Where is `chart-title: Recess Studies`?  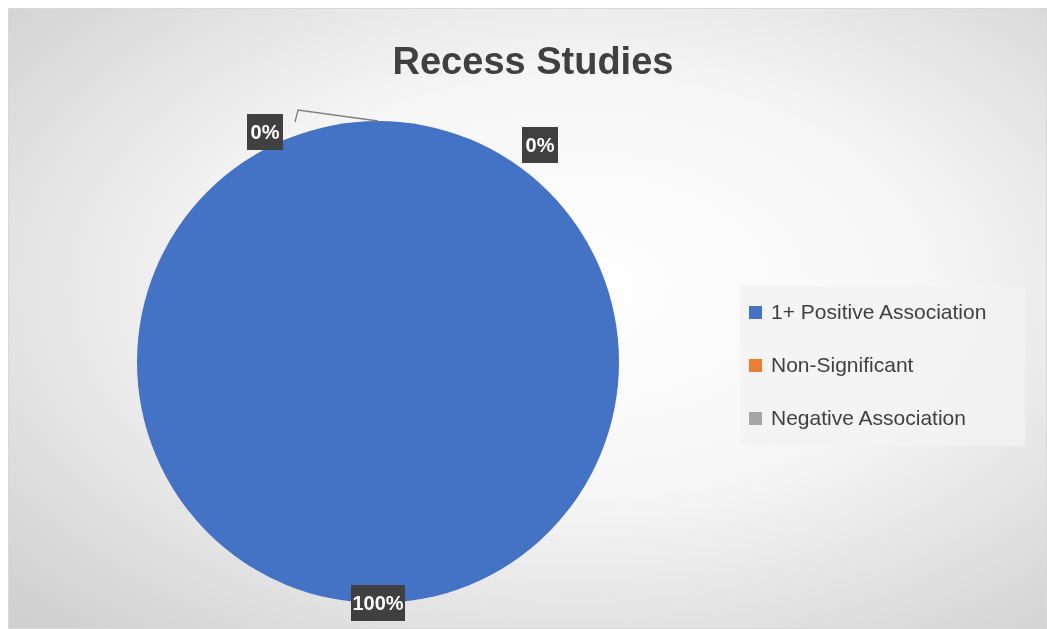
chart-title: Recess Studies is located at coordinates (533, 61).